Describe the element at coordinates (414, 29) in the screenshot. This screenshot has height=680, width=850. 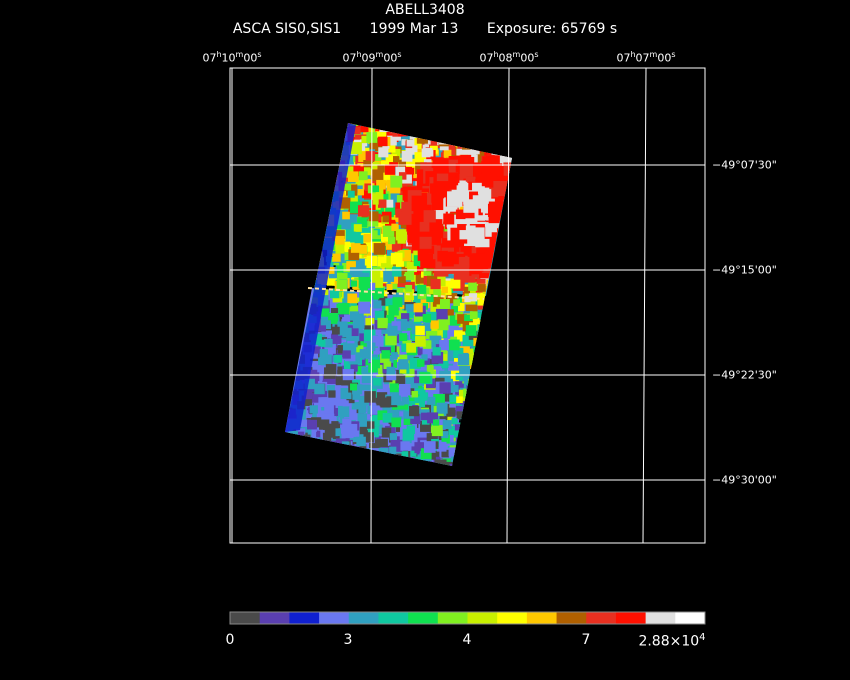
I see `date-label: 1999 Mar 13` at that location.